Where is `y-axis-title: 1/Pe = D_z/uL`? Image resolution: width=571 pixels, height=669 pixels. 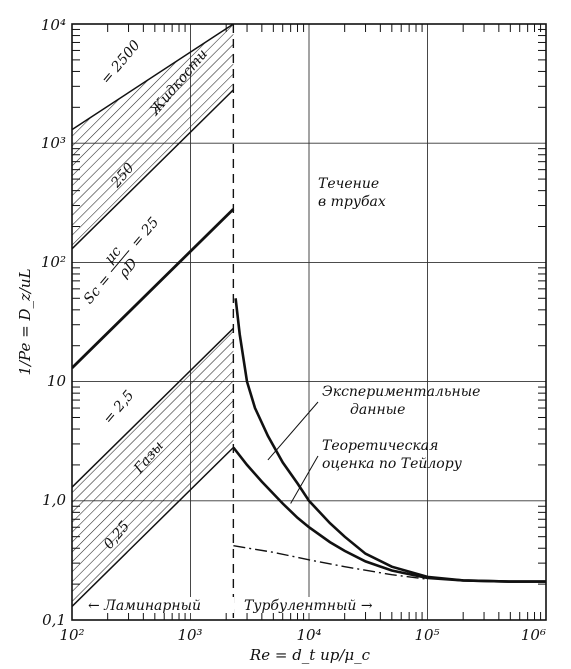 y-axis-title: 1/Pe = D_z/uL is located at coordinates (25, 321).